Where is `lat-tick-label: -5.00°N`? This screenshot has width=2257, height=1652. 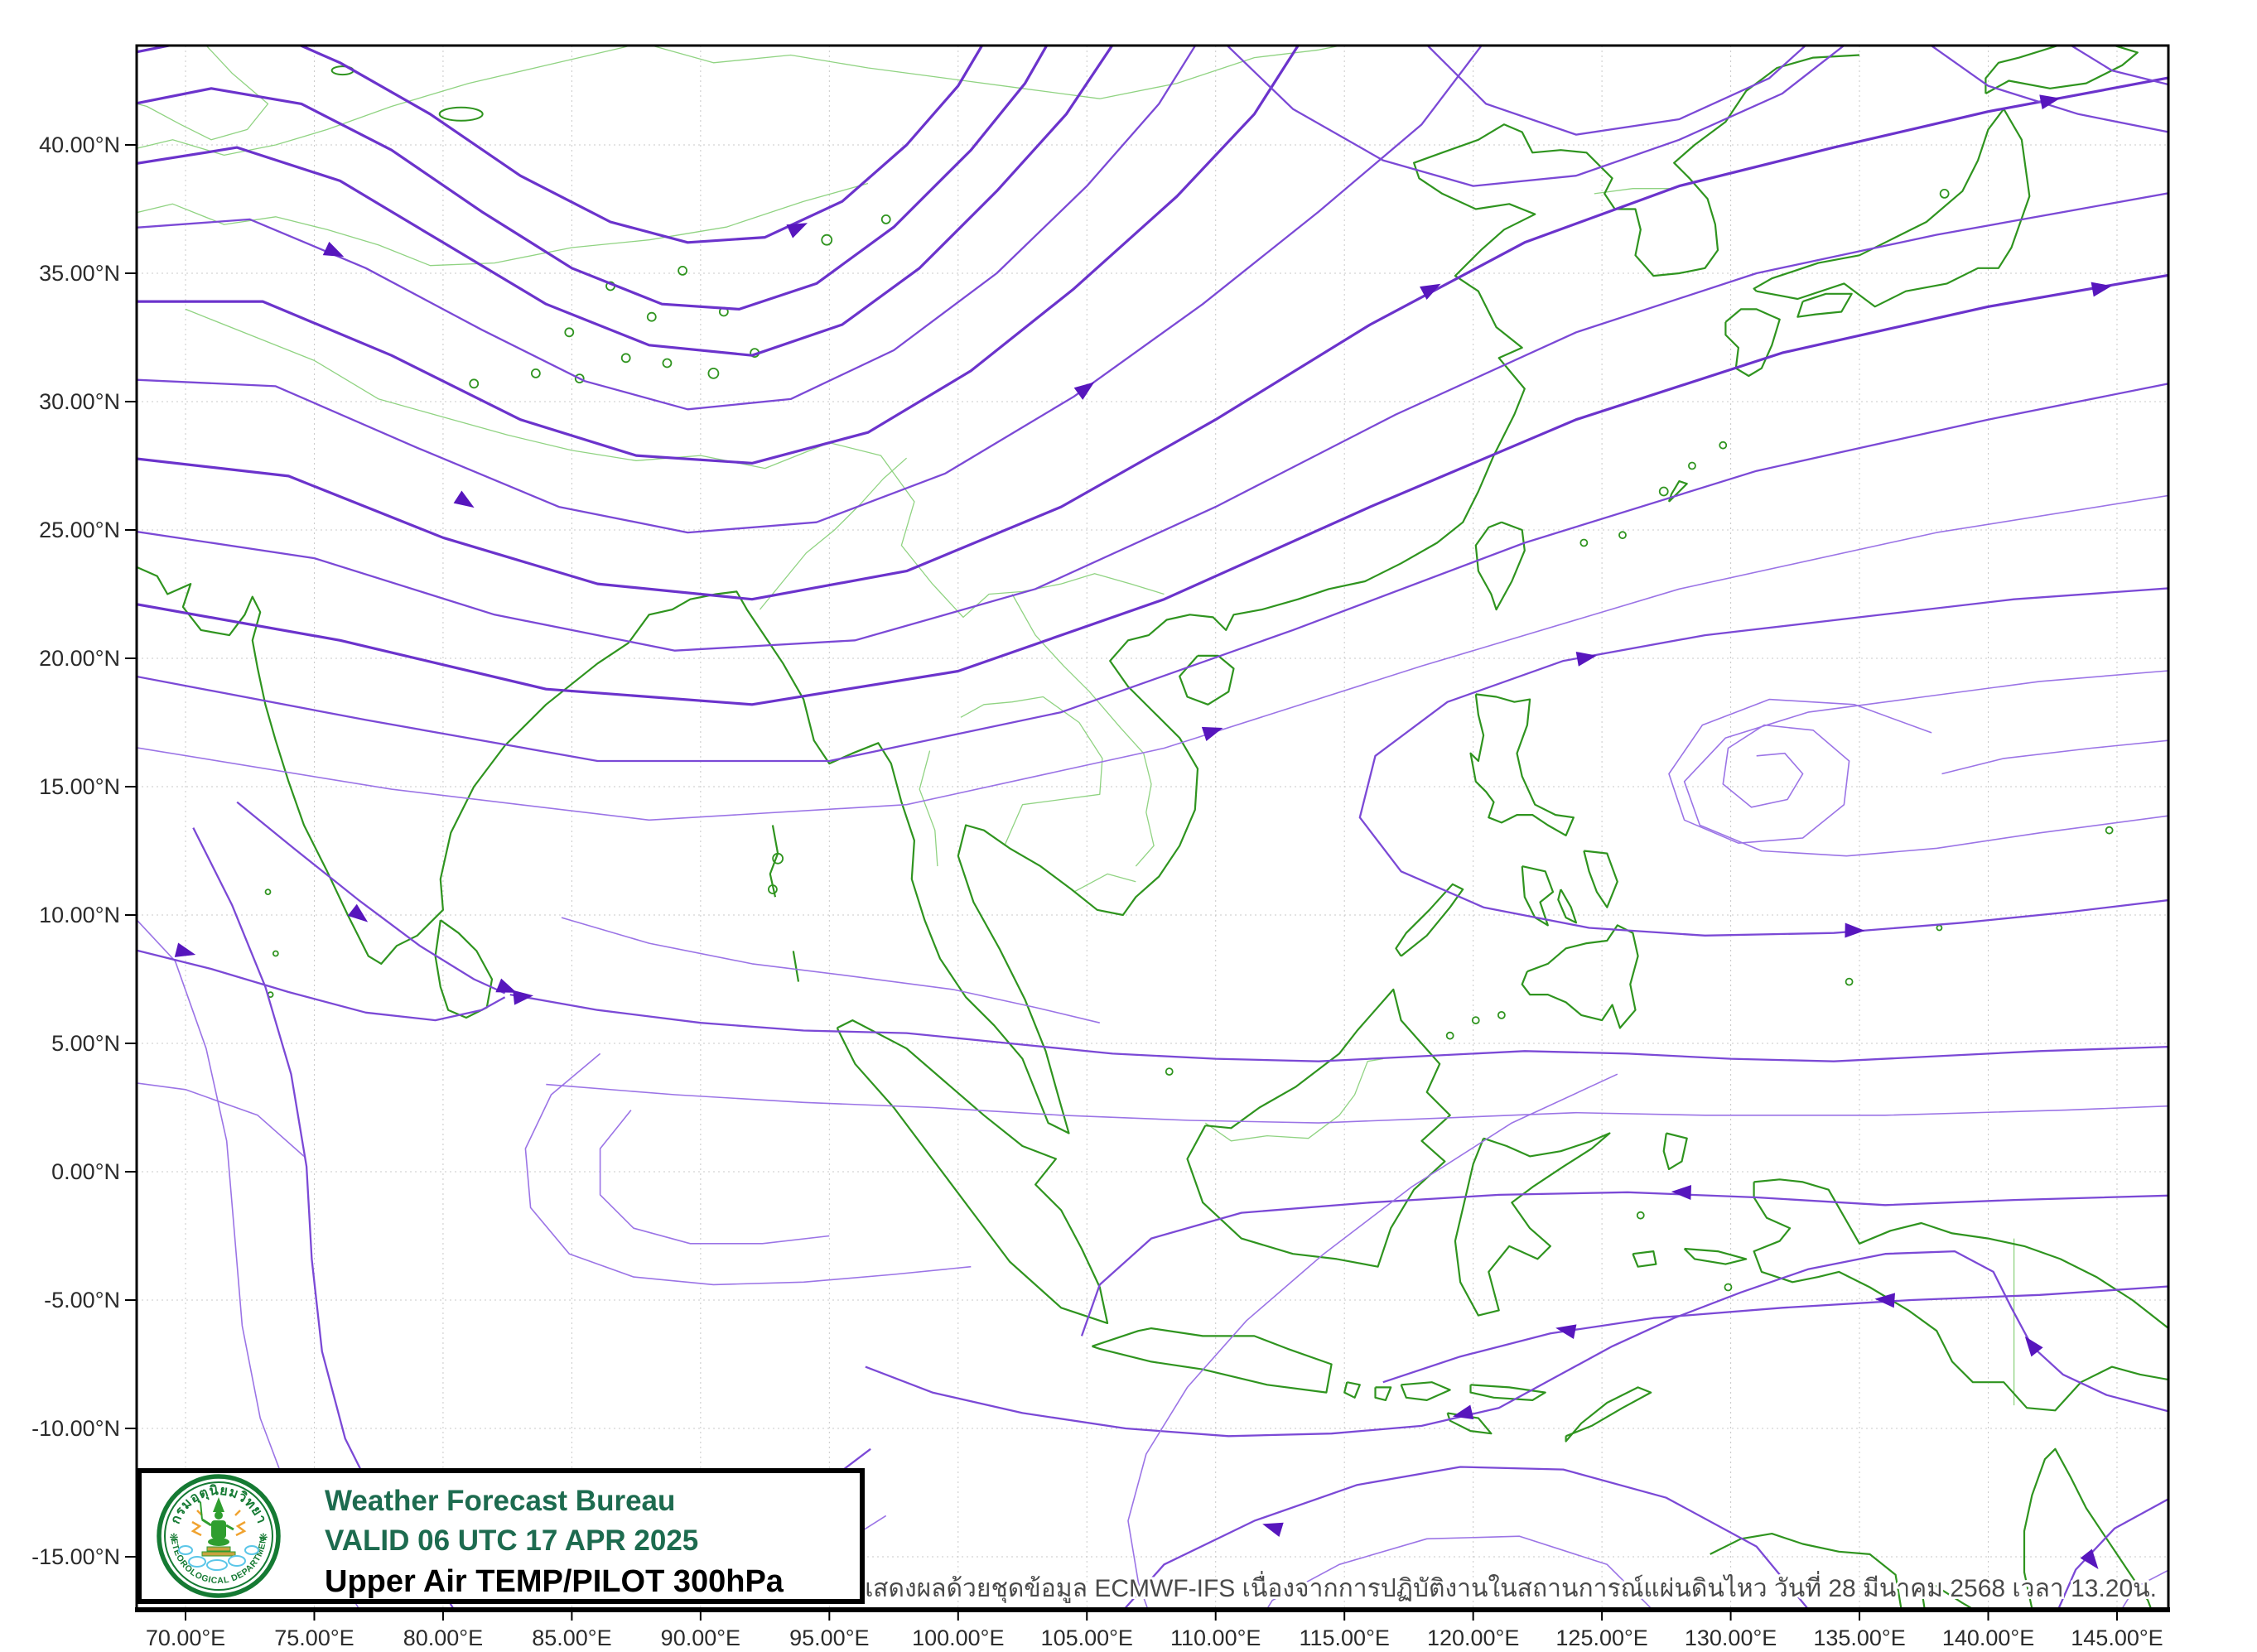
lat-tick-label: -5.00°N is located at coordinates (82, 1300).